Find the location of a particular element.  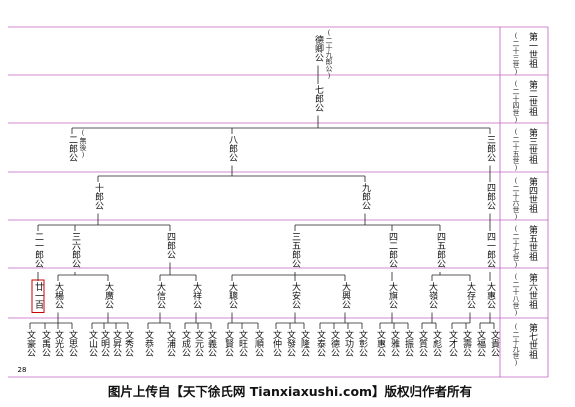

person-name: 文貴公 is located at coordinates (494, 343).